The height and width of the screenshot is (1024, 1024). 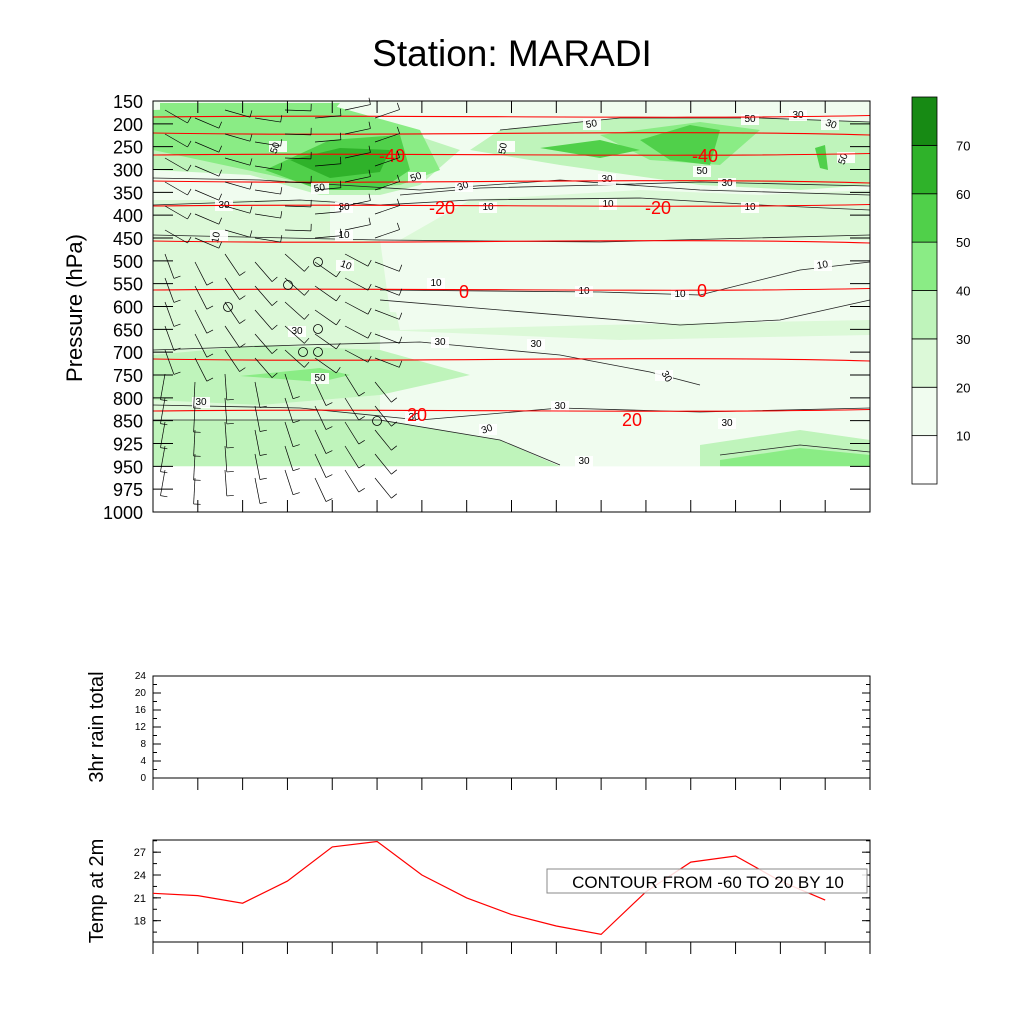 What do you see at coordinates (123, 513) in the screenshot?
I see `pressure-tick-label: 1000` at bounding box center [123, 513].